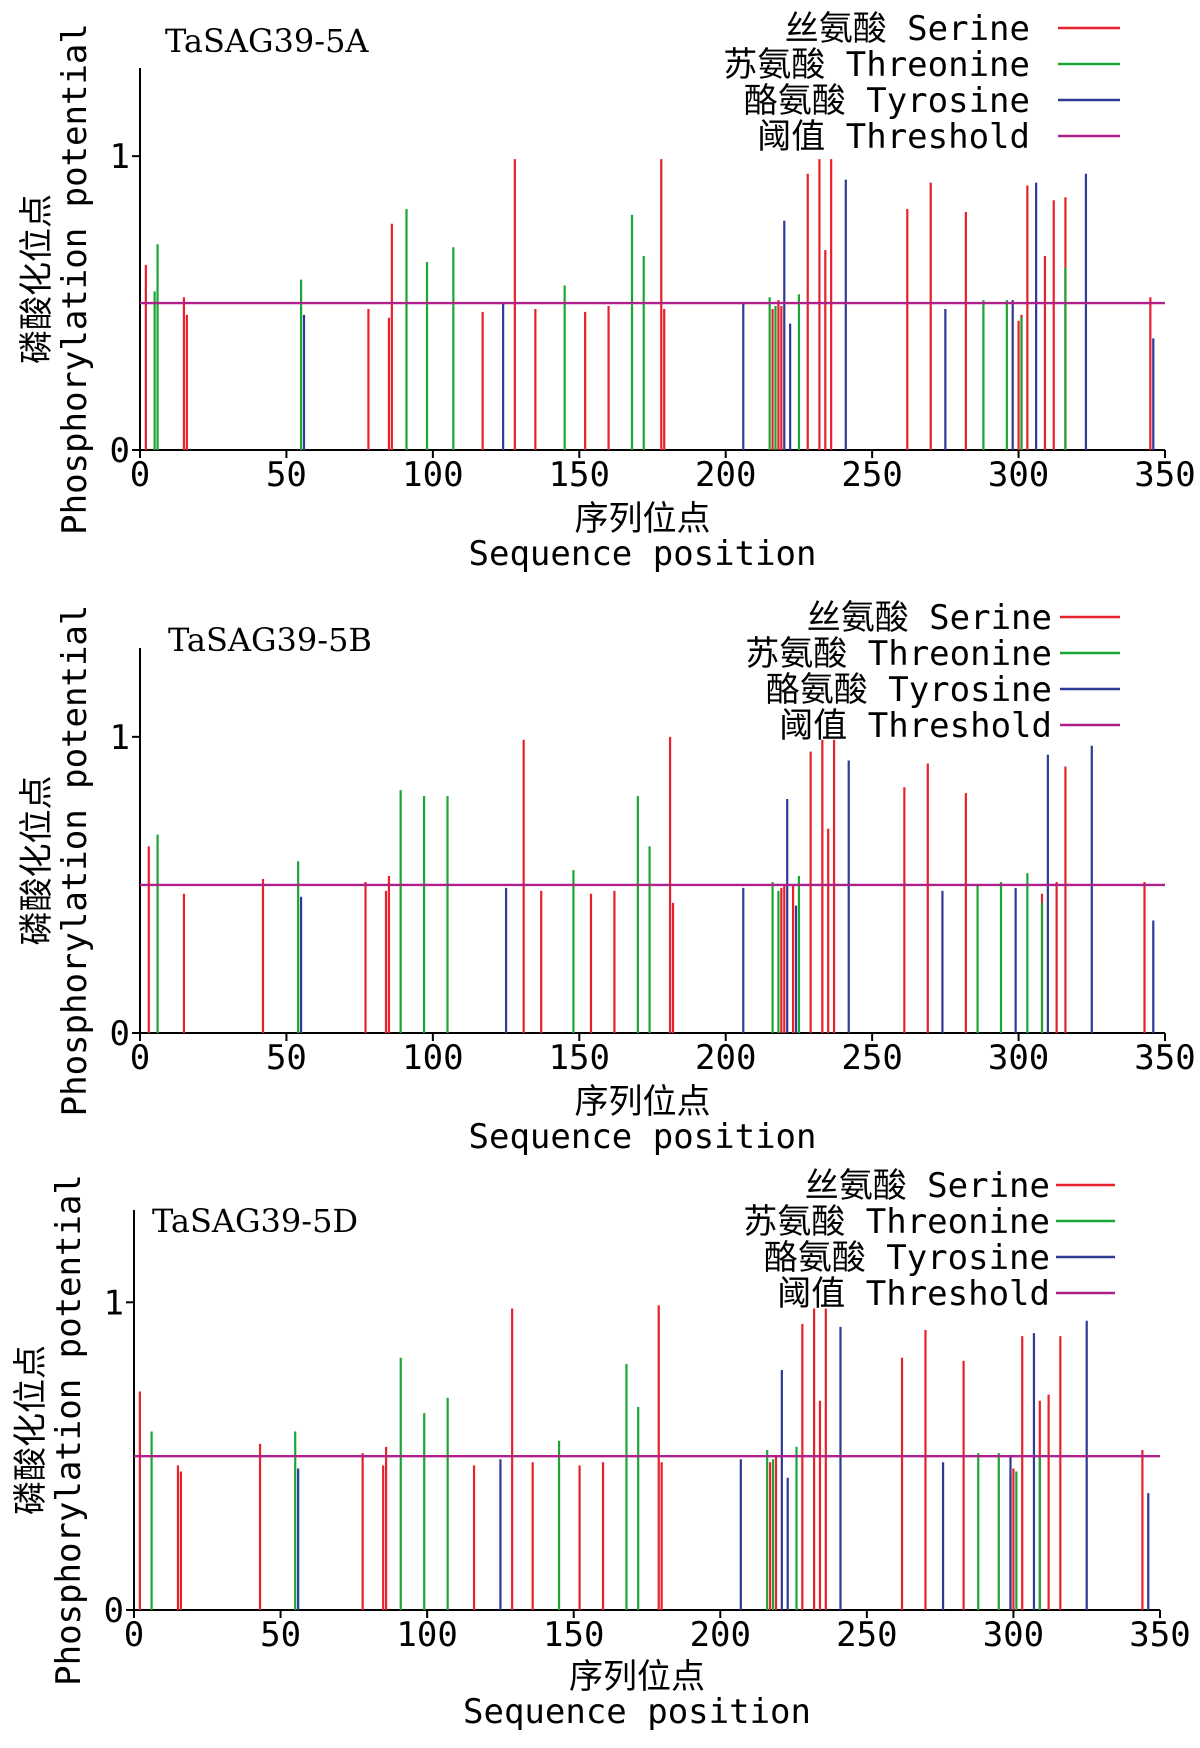 The width and height of the screenshot is (1200, 1748). I want to click on chart-title: TaSAG39-5B, so click(270, 640).